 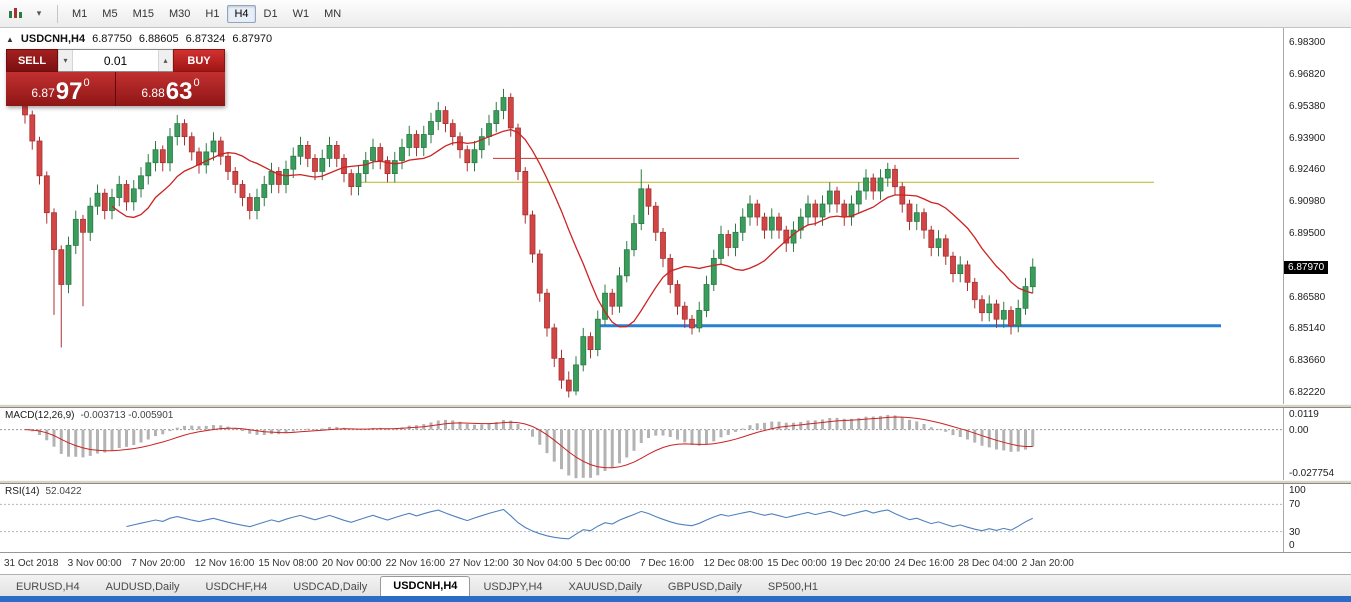 I want to click on time-axis-label: 12 Nov 16:00, so click(x=224, y=563).